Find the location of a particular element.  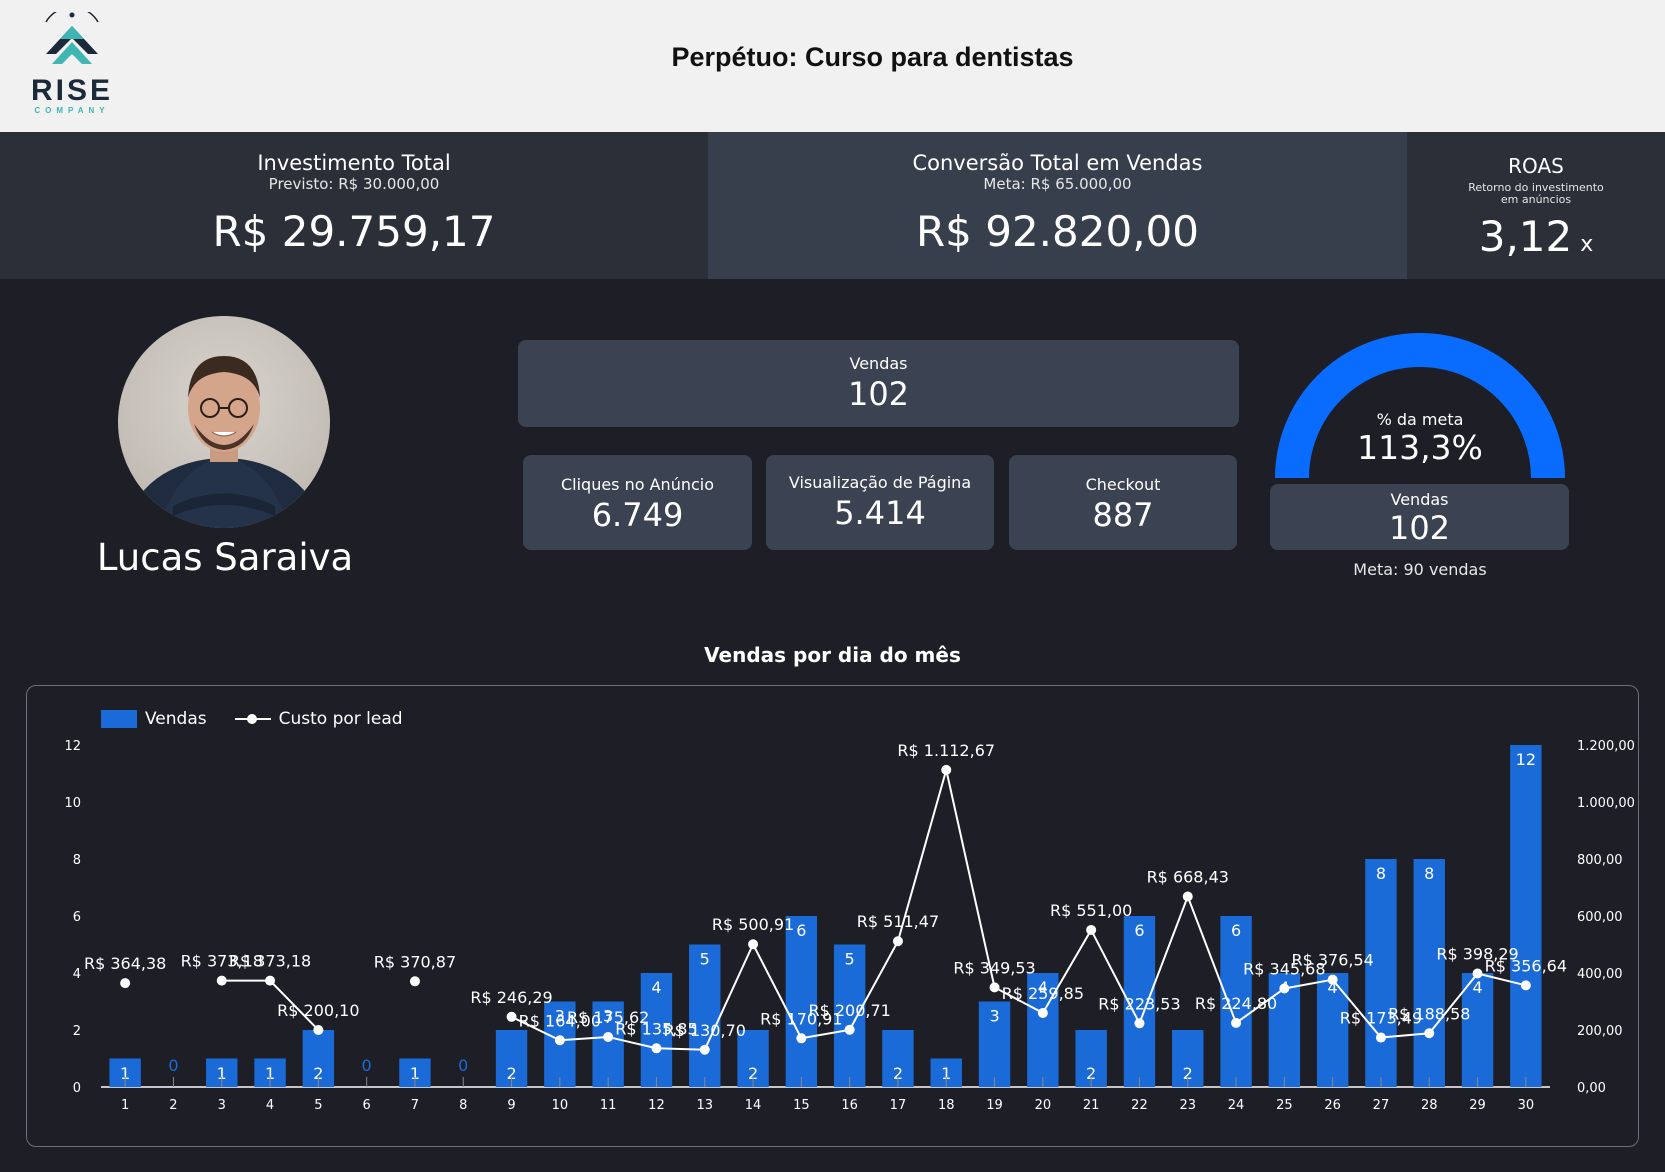

card-visualizacao: Visualização de Página 5.414 is located at coordinates (880, 502).